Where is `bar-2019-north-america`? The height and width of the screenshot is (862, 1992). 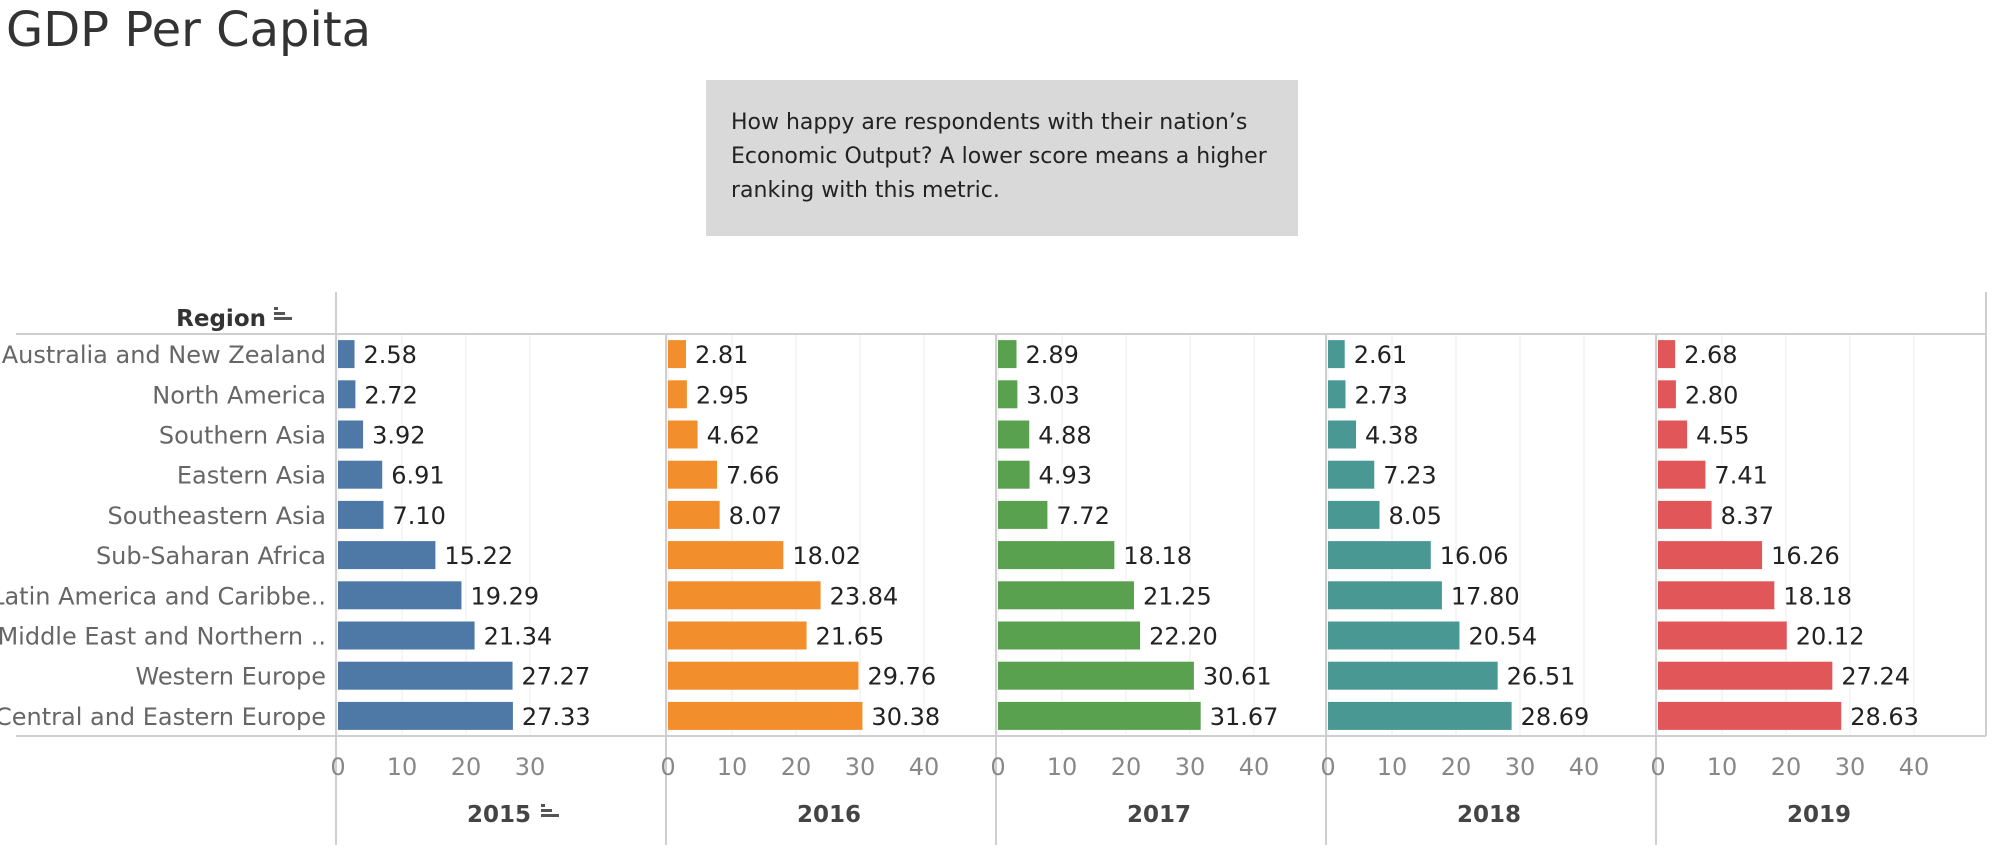
bar-2019-north-america is located at coordinates (1667, 394).